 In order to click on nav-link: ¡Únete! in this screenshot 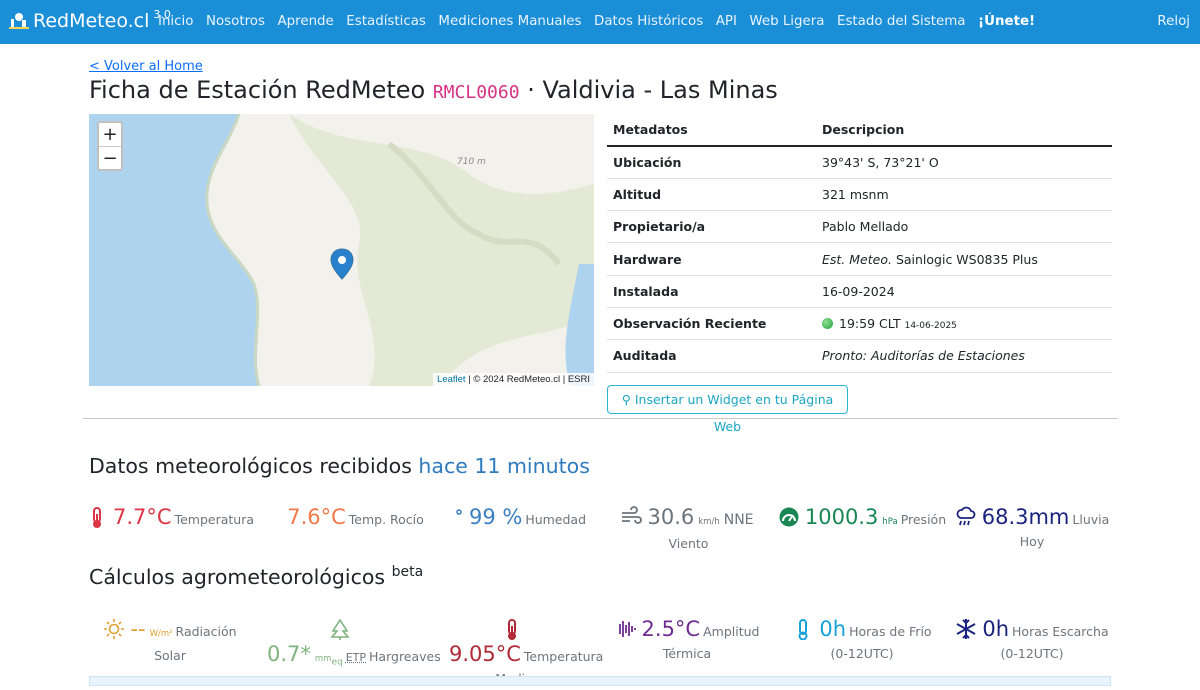, I will do `click(1006, 21)`.